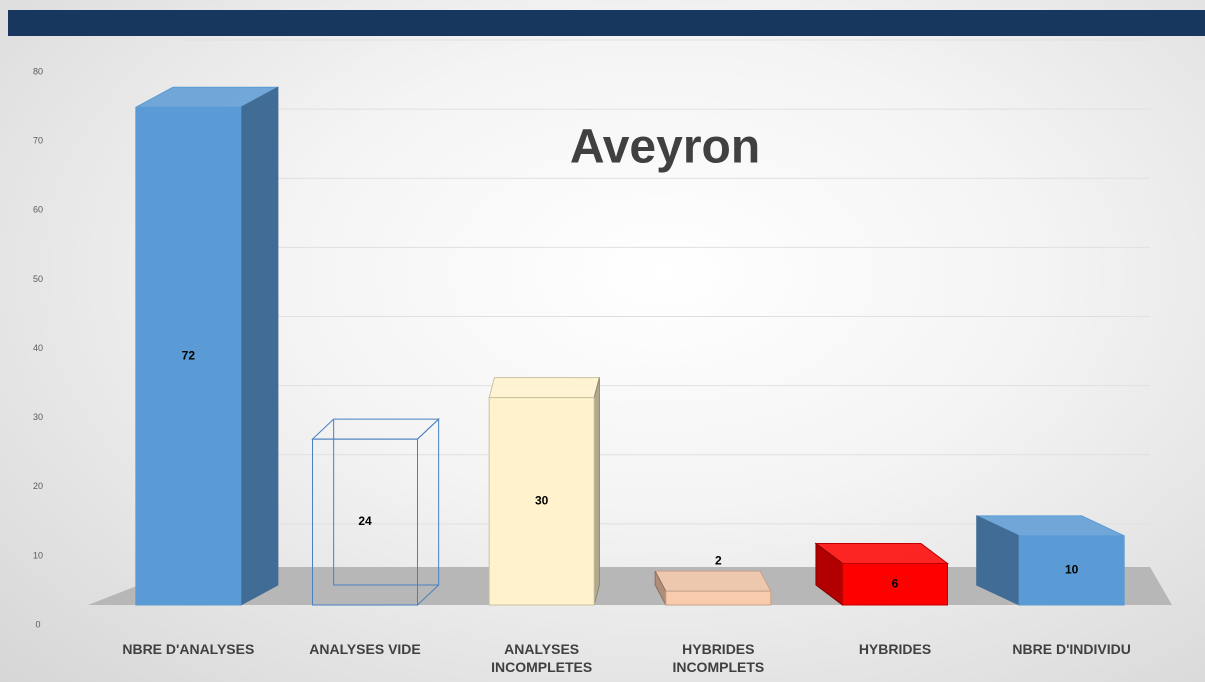 This screenshot has height=682, width=1205. What do you see at coordinates (542, 658) in the screenshot?
I see `x-tick-label: ANALYSES INCOMPLETES` at bounding box center [542, 658].